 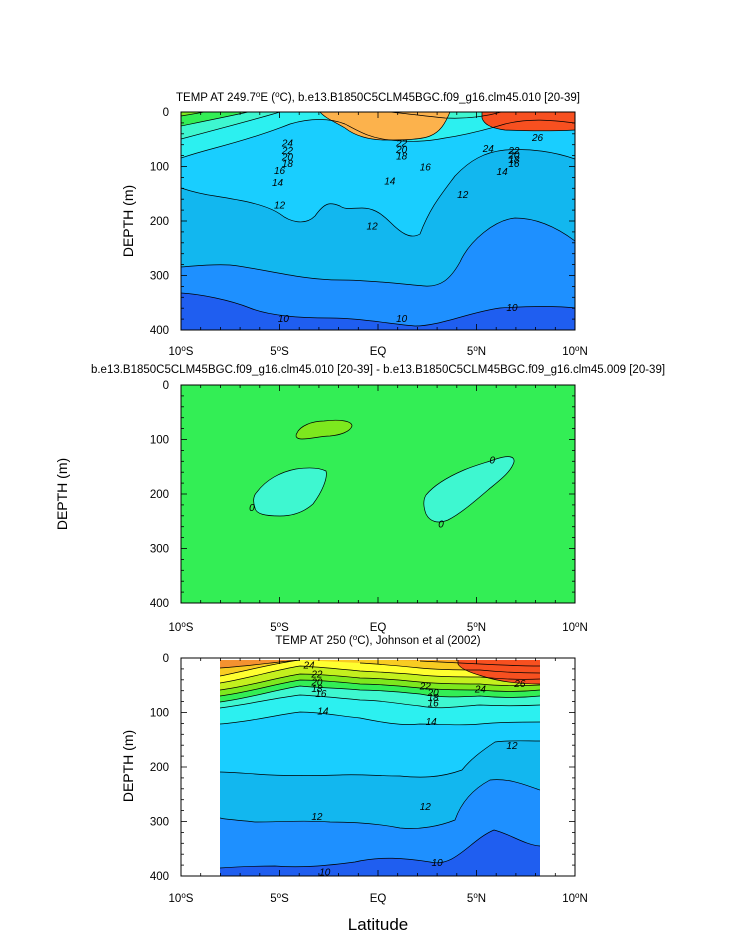 I want to click on panel-3-title: TEMP AT 250 (oC), Johnson et al (2002), so click(x=377, y=640).